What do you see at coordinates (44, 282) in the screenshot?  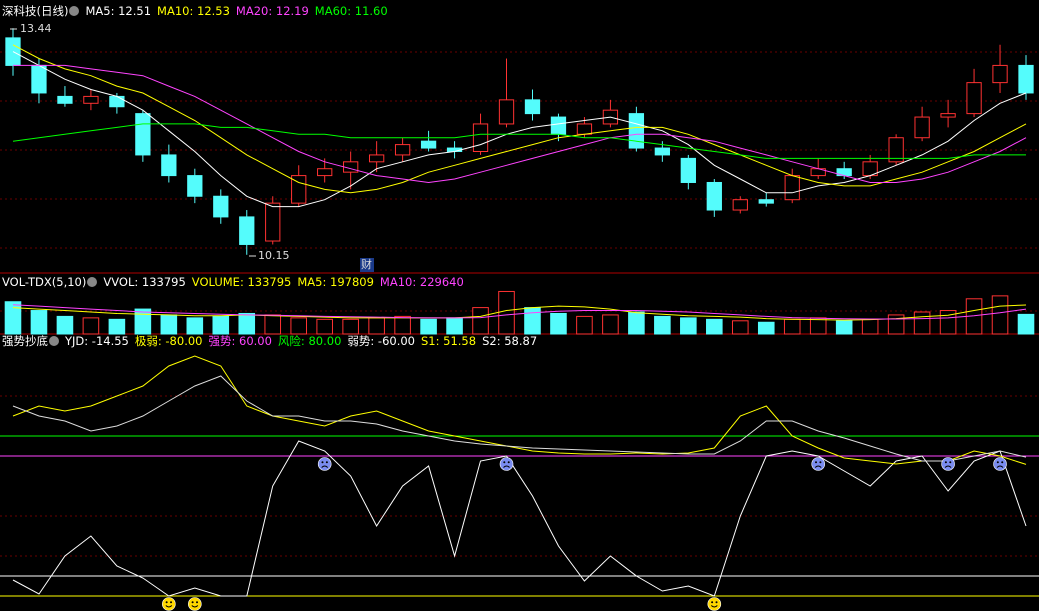 I see `panel-title: VOL-TDX(5,10)` at bounding box center [44, 282].